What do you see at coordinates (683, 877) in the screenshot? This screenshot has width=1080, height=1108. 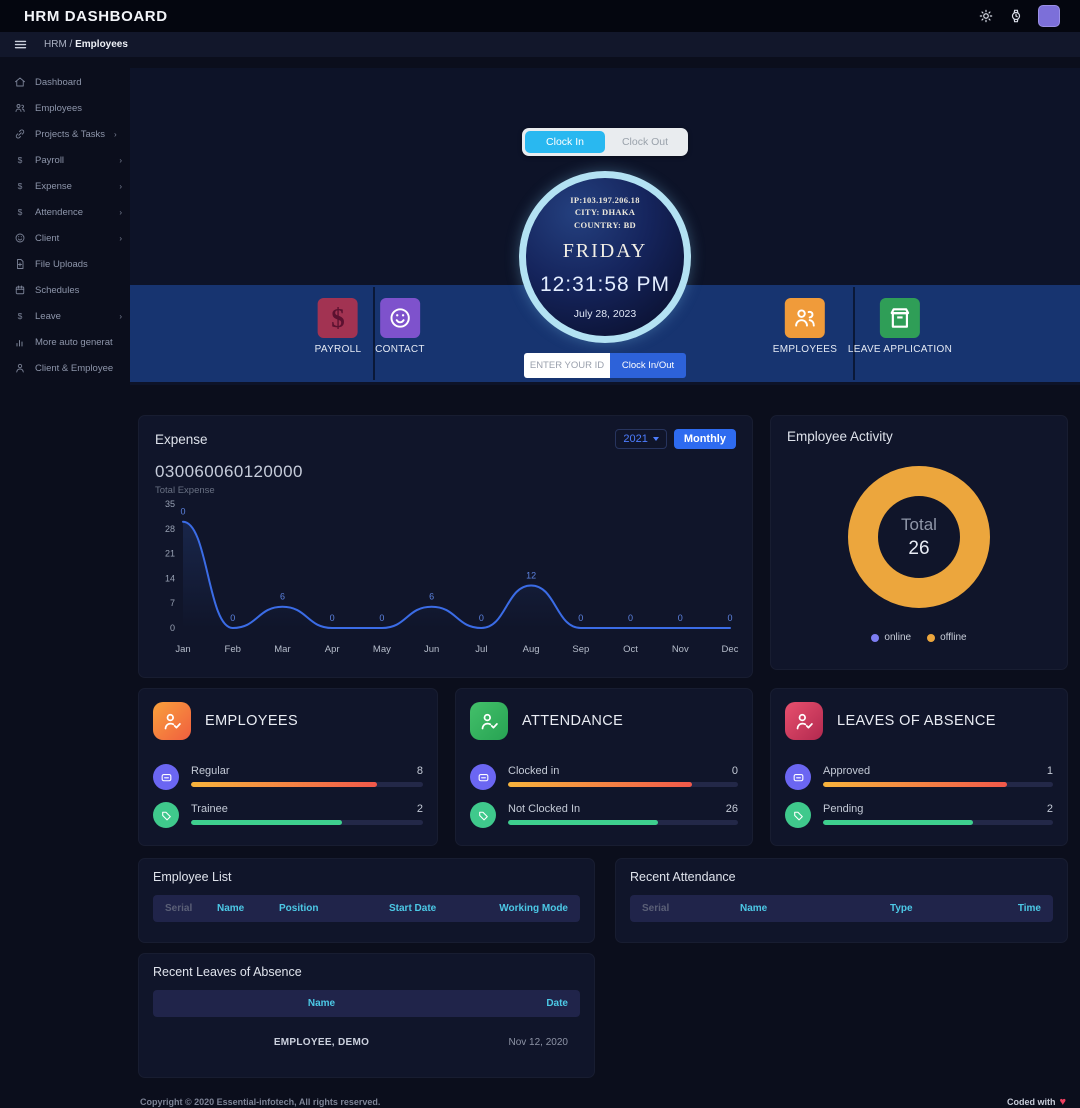 I see `recent-attendance-title: Recent Attendance` at bounding box center [683, 877].